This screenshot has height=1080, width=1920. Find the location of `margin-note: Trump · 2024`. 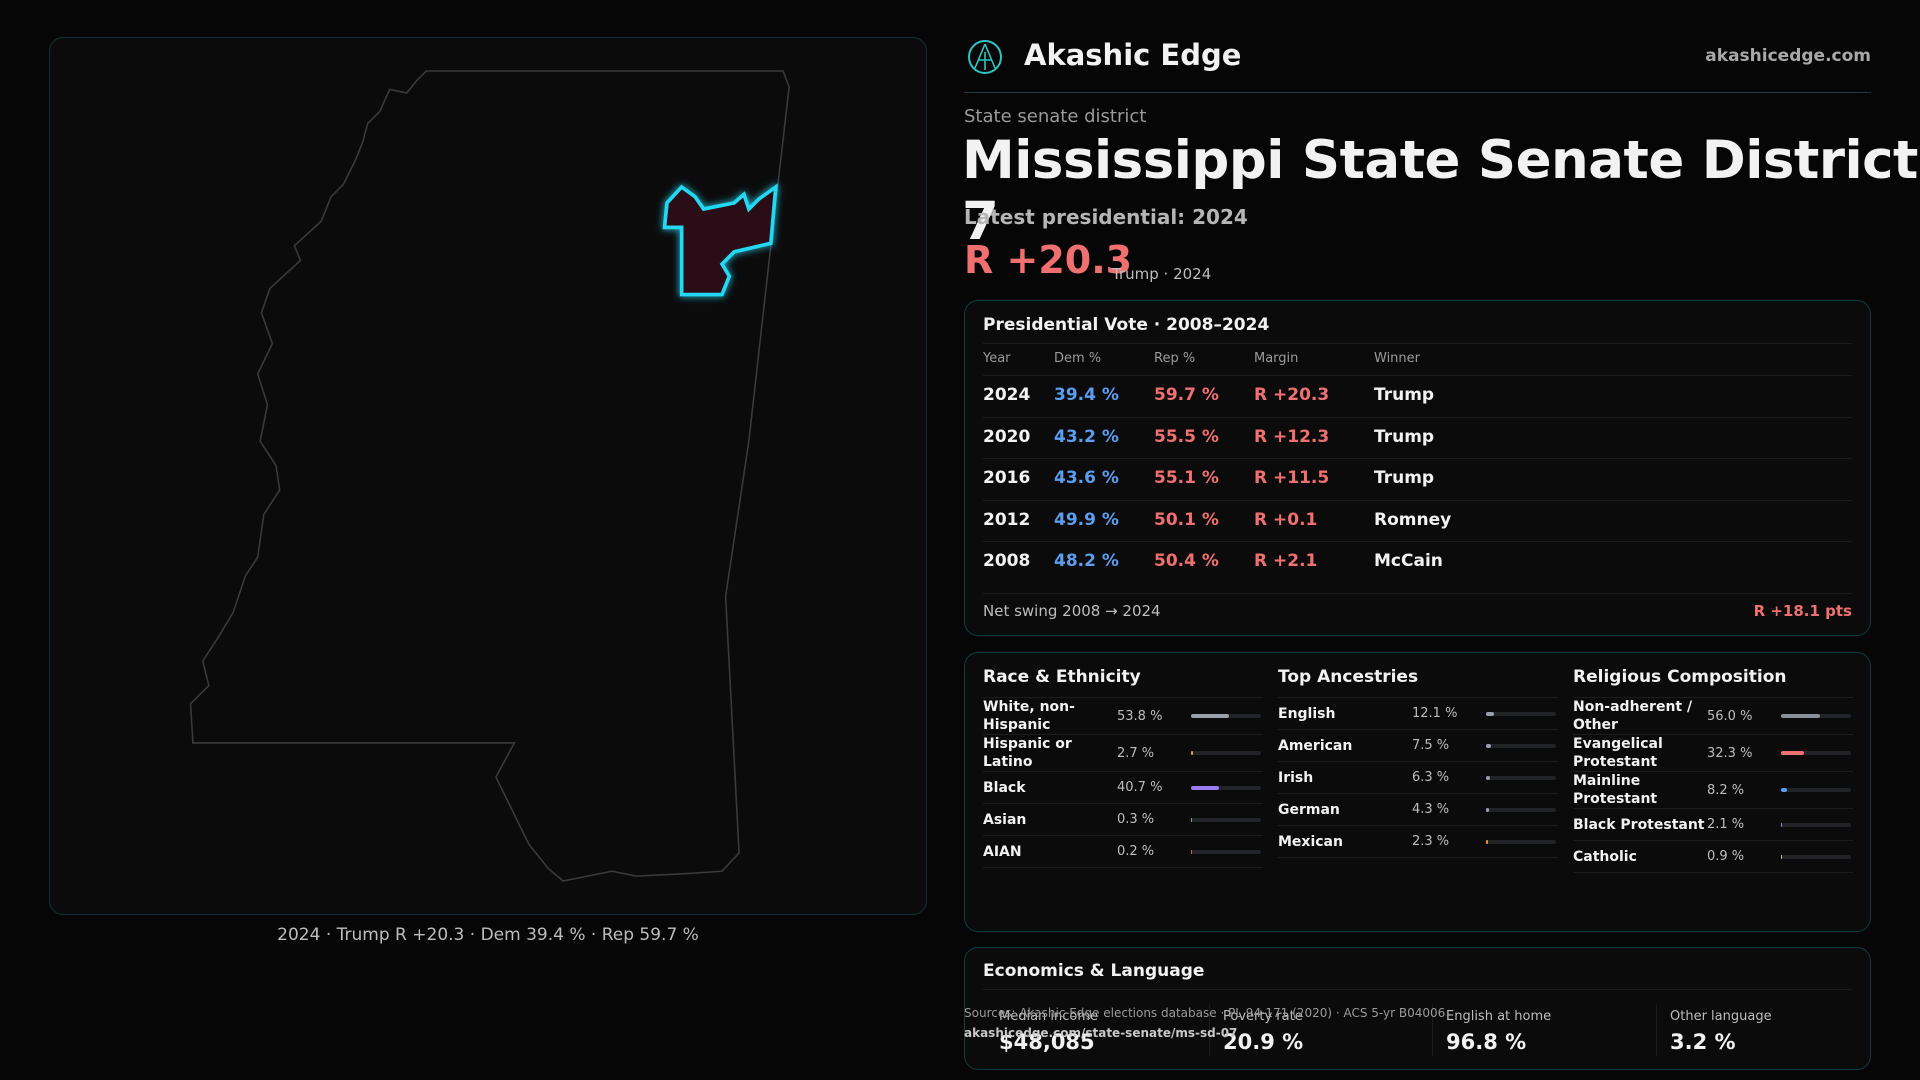

margin-note: Trump · 2024 is located at coordinates (1162, 274).